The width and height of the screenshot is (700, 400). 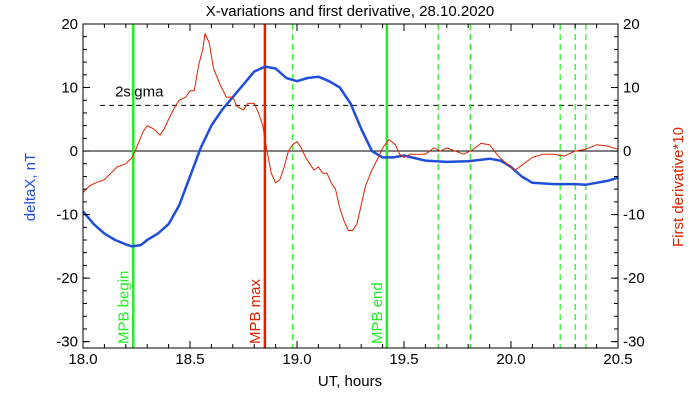 I want to click on y-tick-label-right-3: -10, so click(x=634, y=215).